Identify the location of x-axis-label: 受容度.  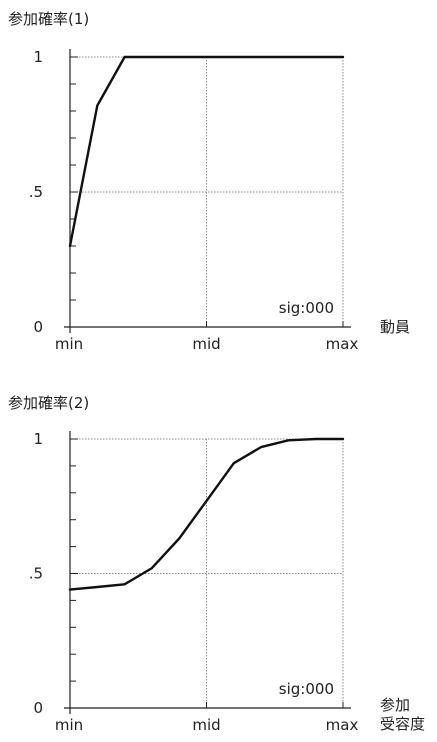
(402, 724).